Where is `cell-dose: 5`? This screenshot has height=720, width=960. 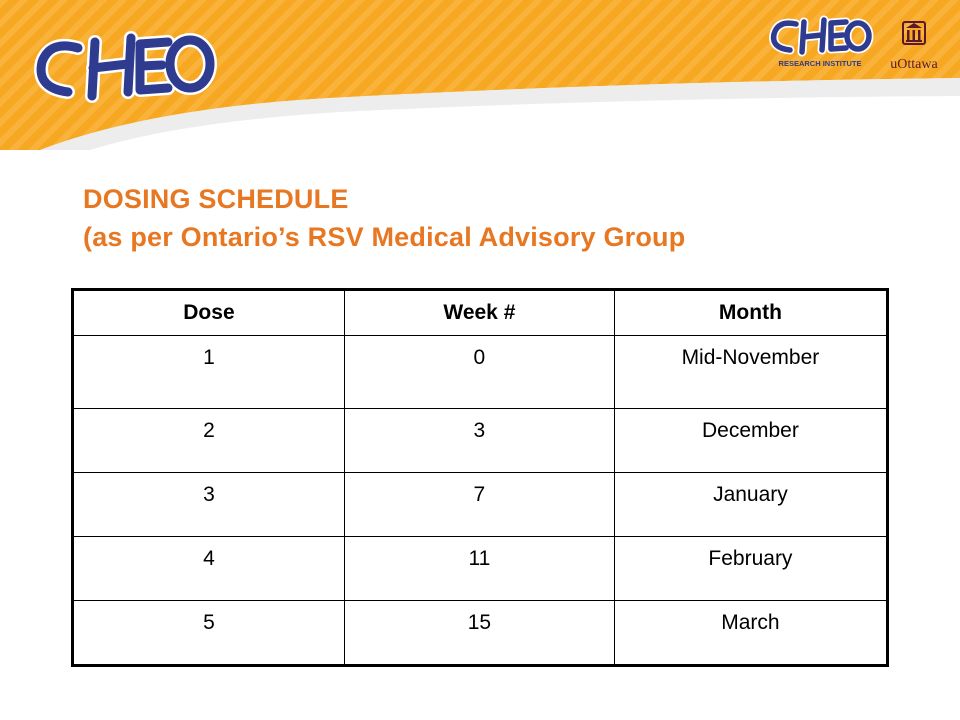
cell-dose: 5 is located at coordinates (208, 633).